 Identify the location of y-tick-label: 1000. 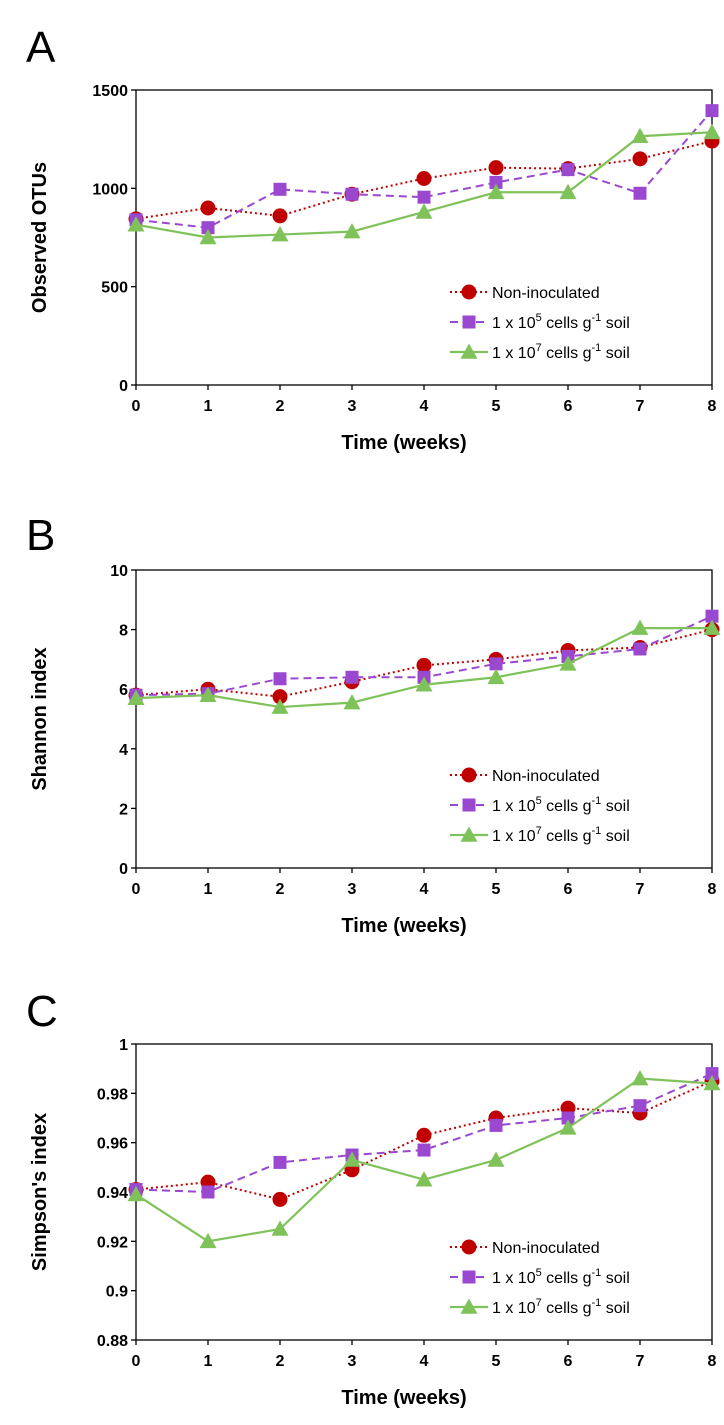
(110, 189).